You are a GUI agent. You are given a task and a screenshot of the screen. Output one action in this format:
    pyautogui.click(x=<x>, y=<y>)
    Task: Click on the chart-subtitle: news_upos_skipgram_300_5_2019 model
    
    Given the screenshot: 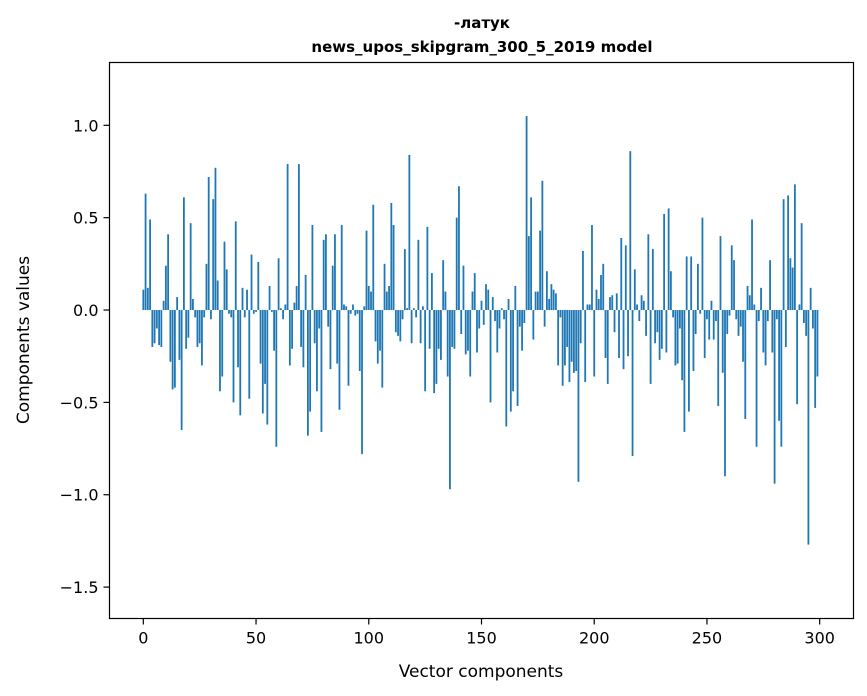 What is the action you would take?
    pyautogui.click(x=481, y=47)
    